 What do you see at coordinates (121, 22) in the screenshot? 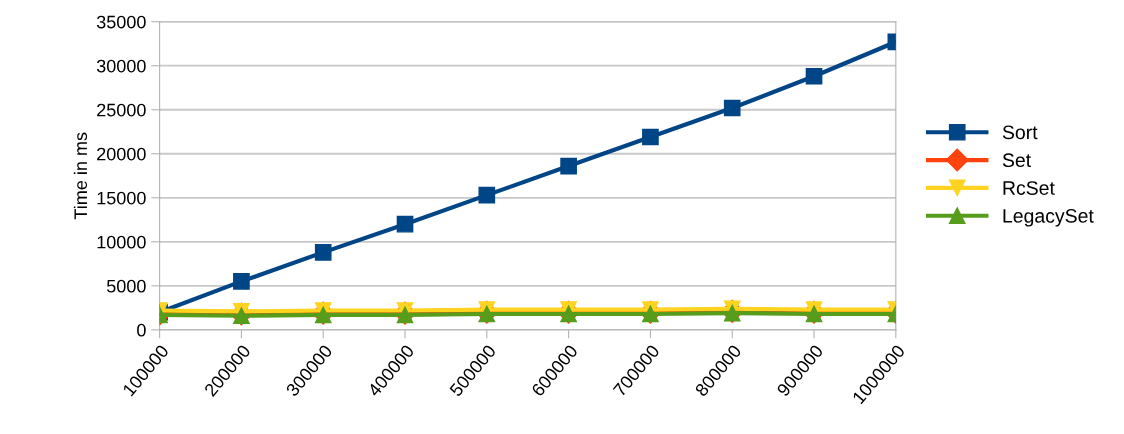
I see `y-tick-label: 35000` at bounding box center [121, 22].